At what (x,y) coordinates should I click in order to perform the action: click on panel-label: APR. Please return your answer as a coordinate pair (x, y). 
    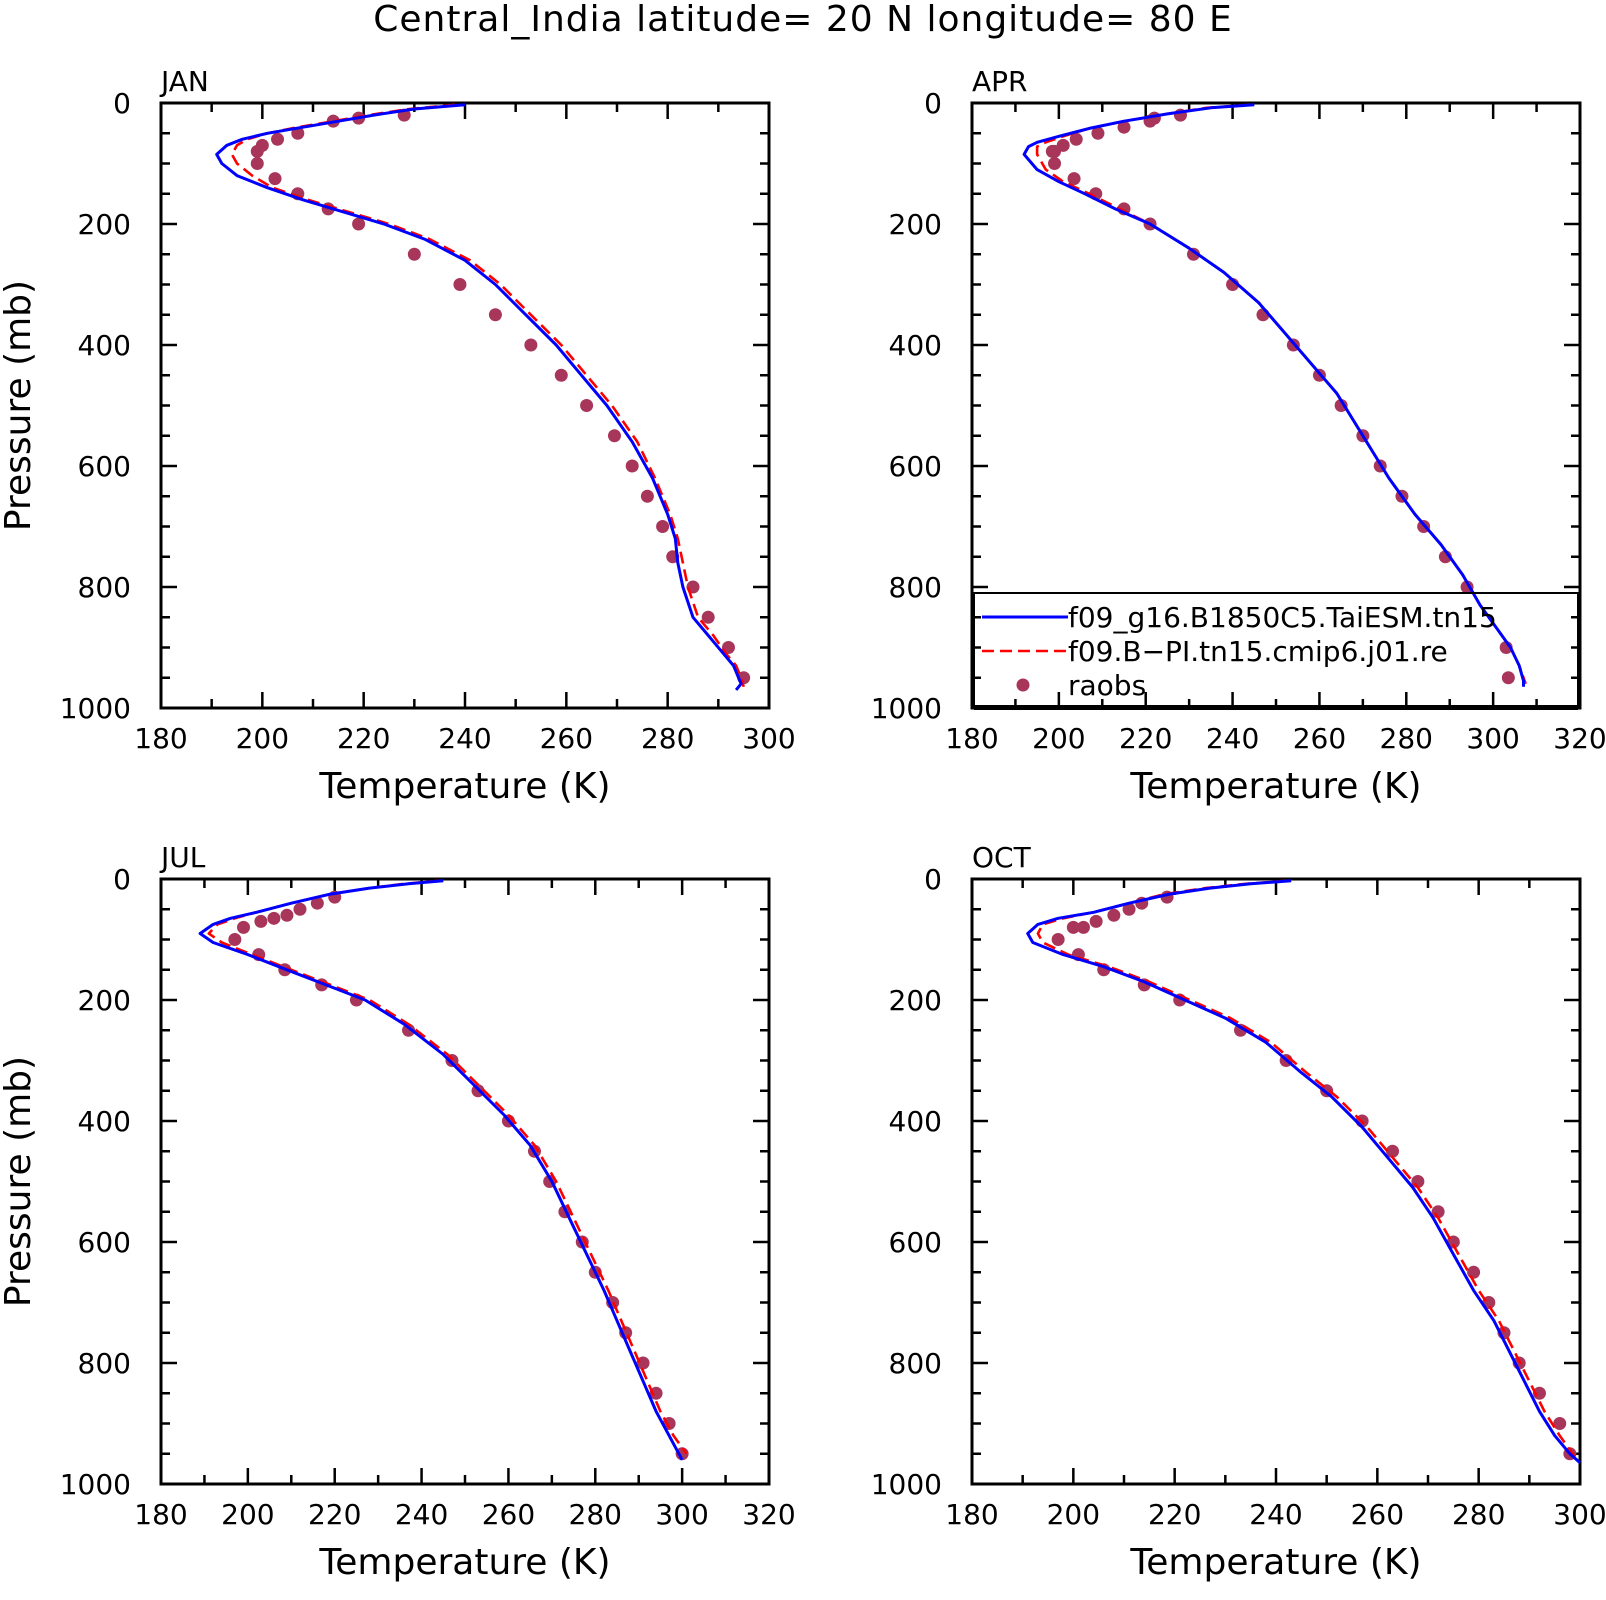
    Looking at the image, I should click on (1000, 81).